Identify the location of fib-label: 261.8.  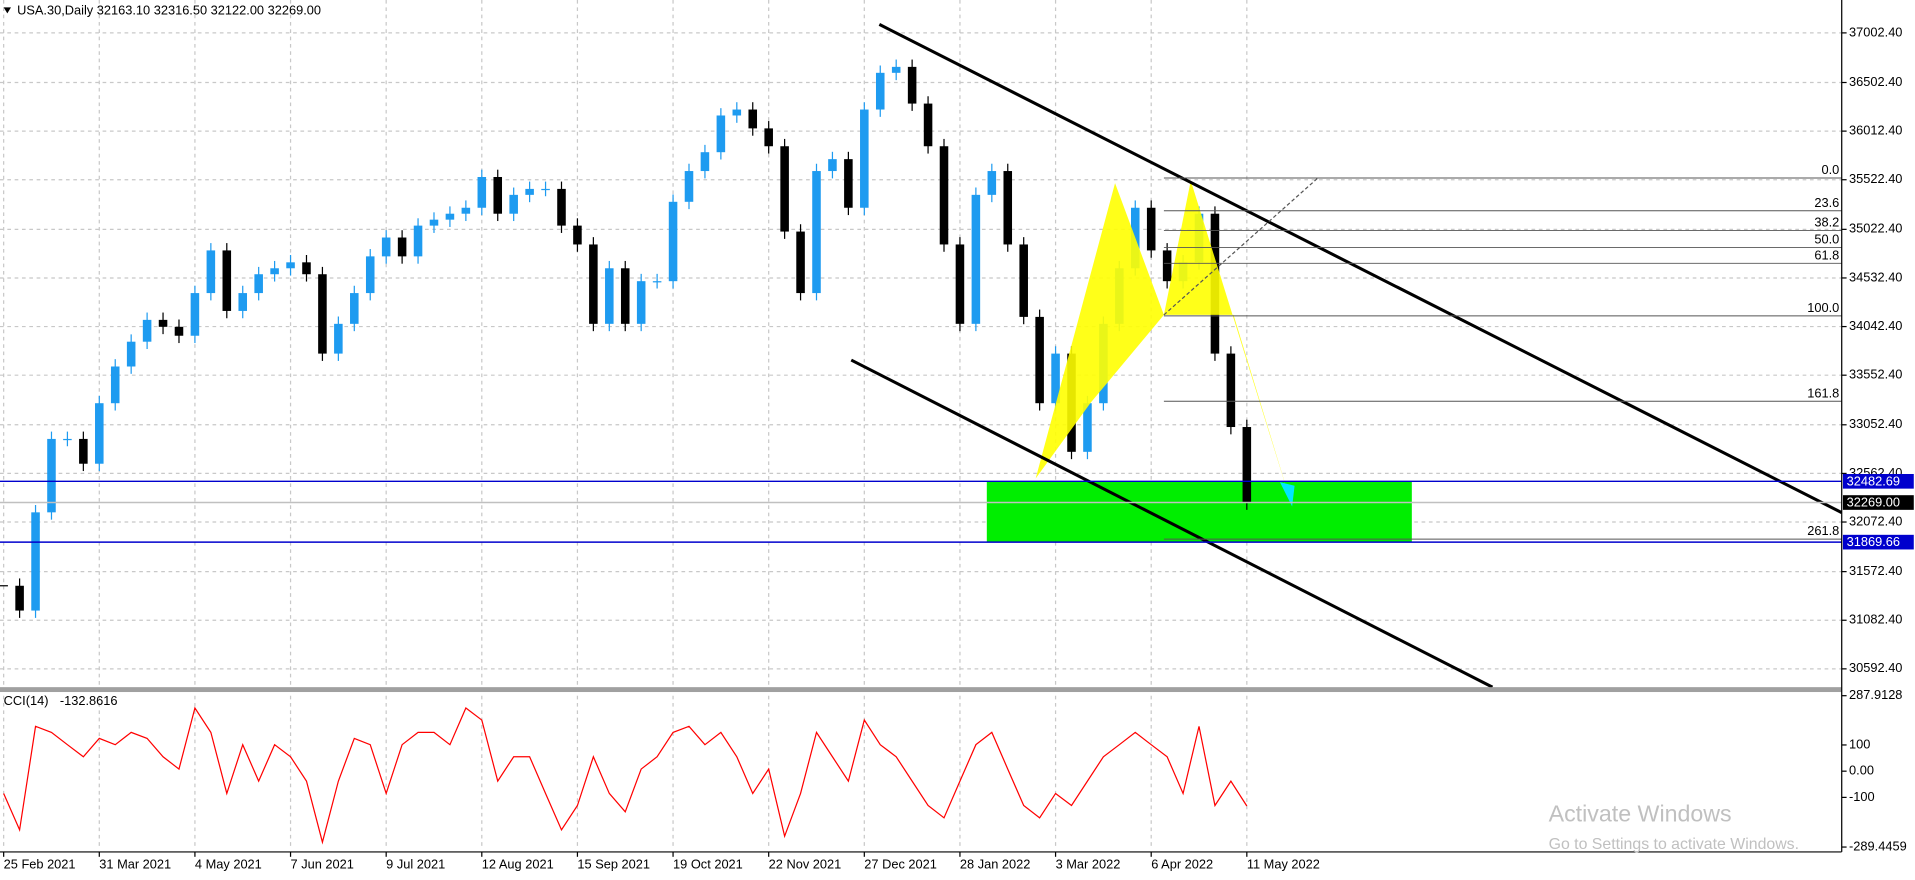
(1823, 530).